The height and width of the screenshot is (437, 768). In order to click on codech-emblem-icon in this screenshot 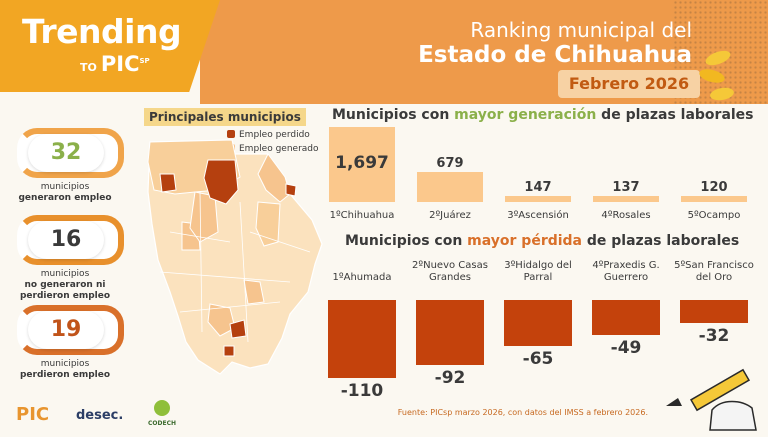, I will do `click(162, 408)`.